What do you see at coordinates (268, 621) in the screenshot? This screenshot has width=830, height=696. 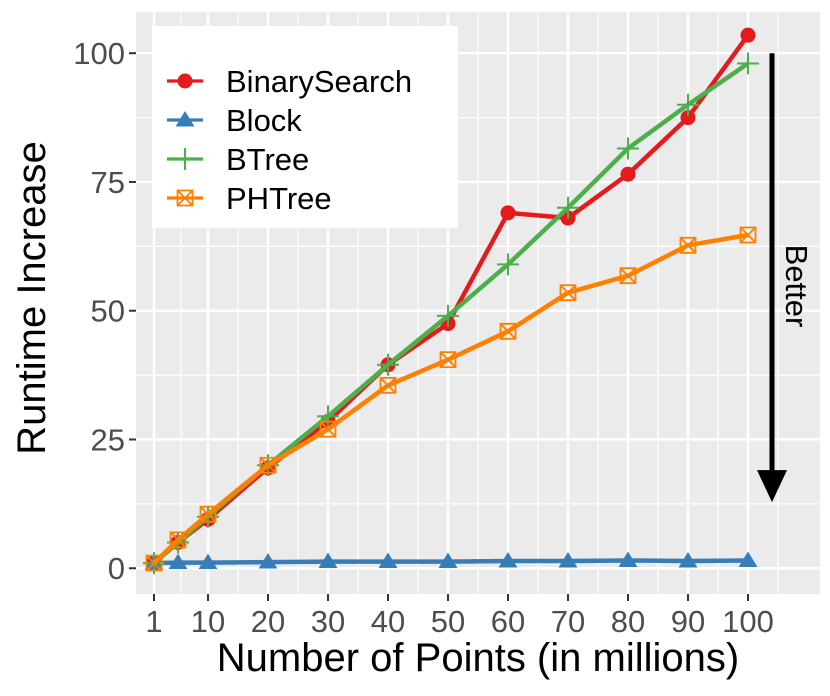 I see `x-tick-label: 20` at bounding box center [268, 621].